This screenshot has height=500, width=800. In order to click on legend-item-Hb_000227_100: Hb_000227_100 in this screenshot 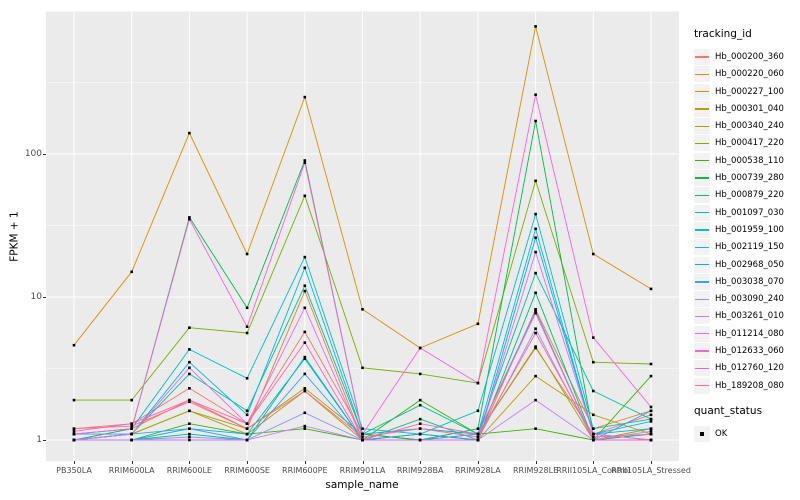, I will do `click(747, 91)`.